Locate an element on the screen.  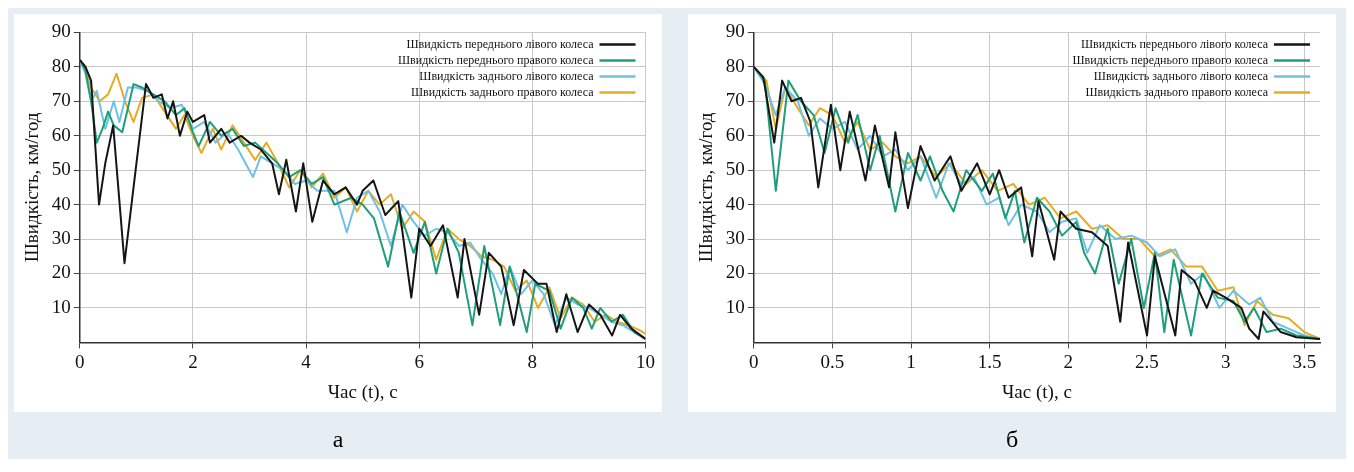
x-tick-label: 1 is located at coordinates (911, 361).